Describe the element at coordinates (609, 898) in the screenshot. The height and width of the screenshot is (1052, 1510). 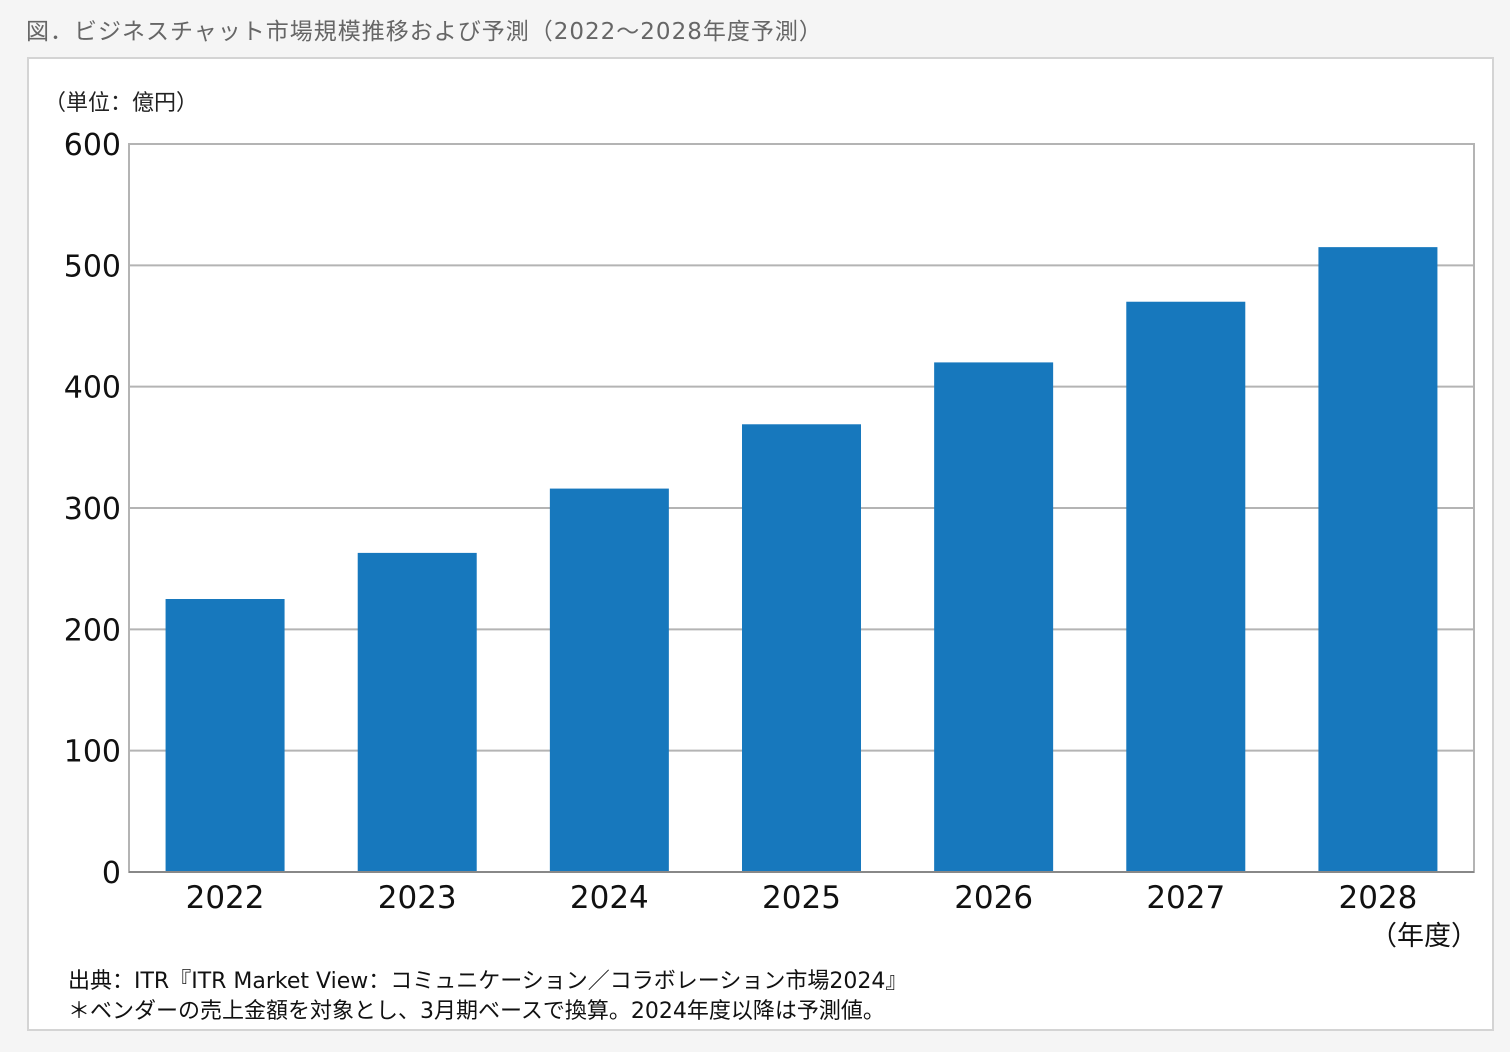
I see `x-tick-label: 2024` at that location.